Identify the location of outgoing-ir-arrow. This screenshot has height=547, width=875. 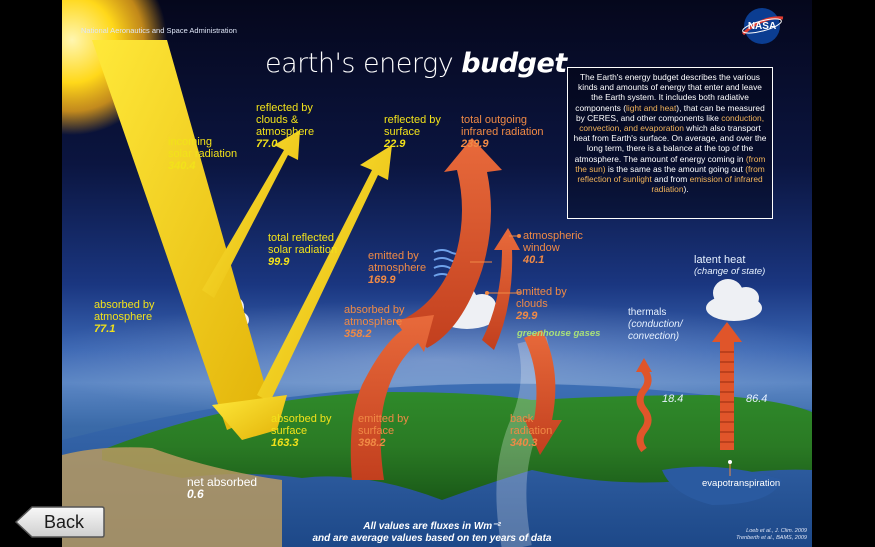
(452, 243).